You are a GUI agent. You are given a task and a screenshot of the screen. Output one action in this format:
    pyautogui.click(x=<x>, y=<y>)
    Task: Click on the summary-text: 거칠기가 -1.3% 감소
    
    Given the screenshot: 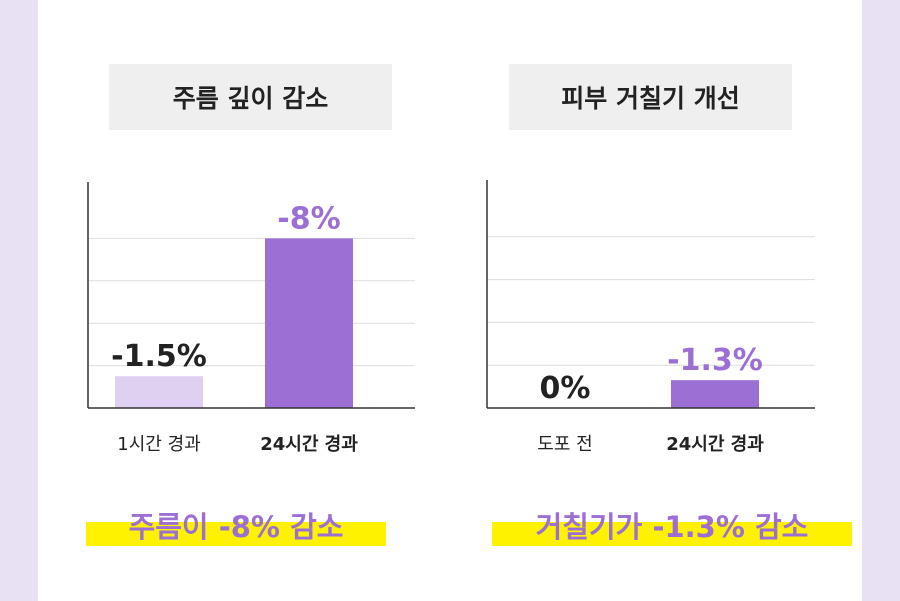 What is the action you would take?
    pyautogui.click(x=672, y=527)
    